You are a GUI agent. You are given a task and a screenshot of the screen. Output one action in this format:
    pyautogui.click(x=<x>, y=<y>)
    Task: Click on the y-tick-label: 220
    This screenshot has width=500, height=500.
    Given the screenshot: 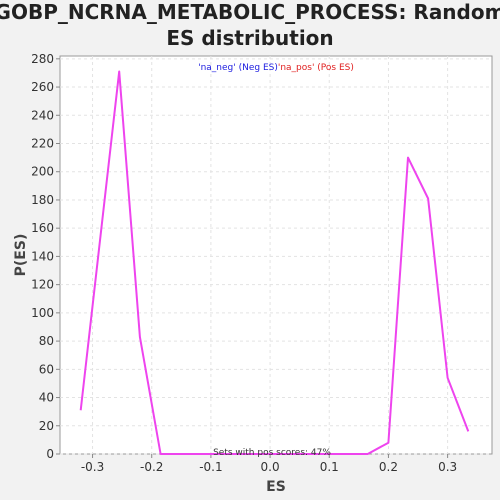 What is the action you would take?
    pyautogui.click(x=42, y=144)
    